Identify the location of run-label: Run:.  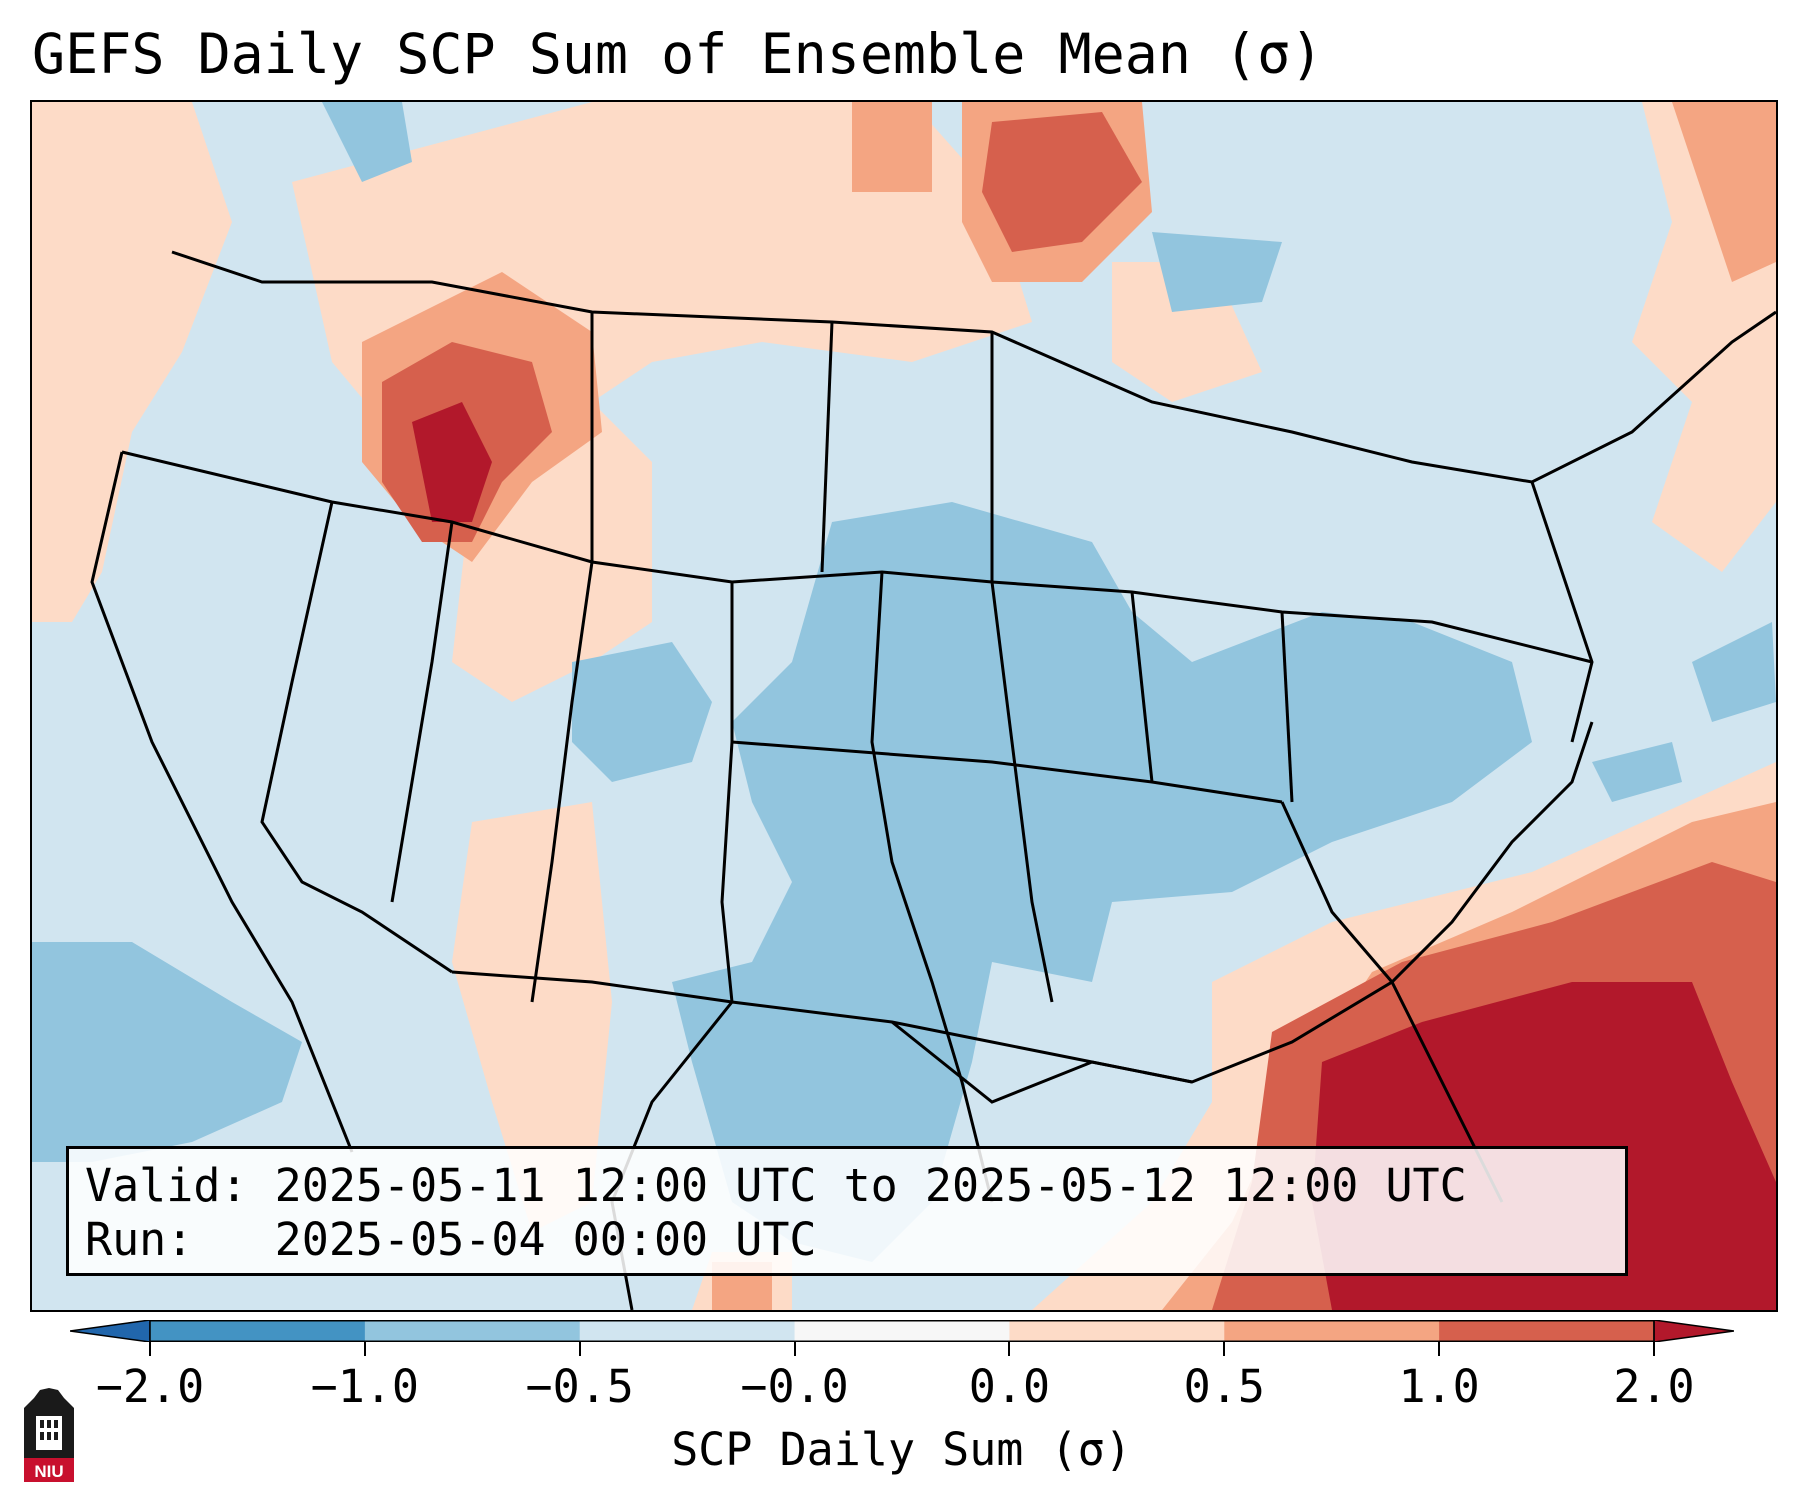
(139, 1239).